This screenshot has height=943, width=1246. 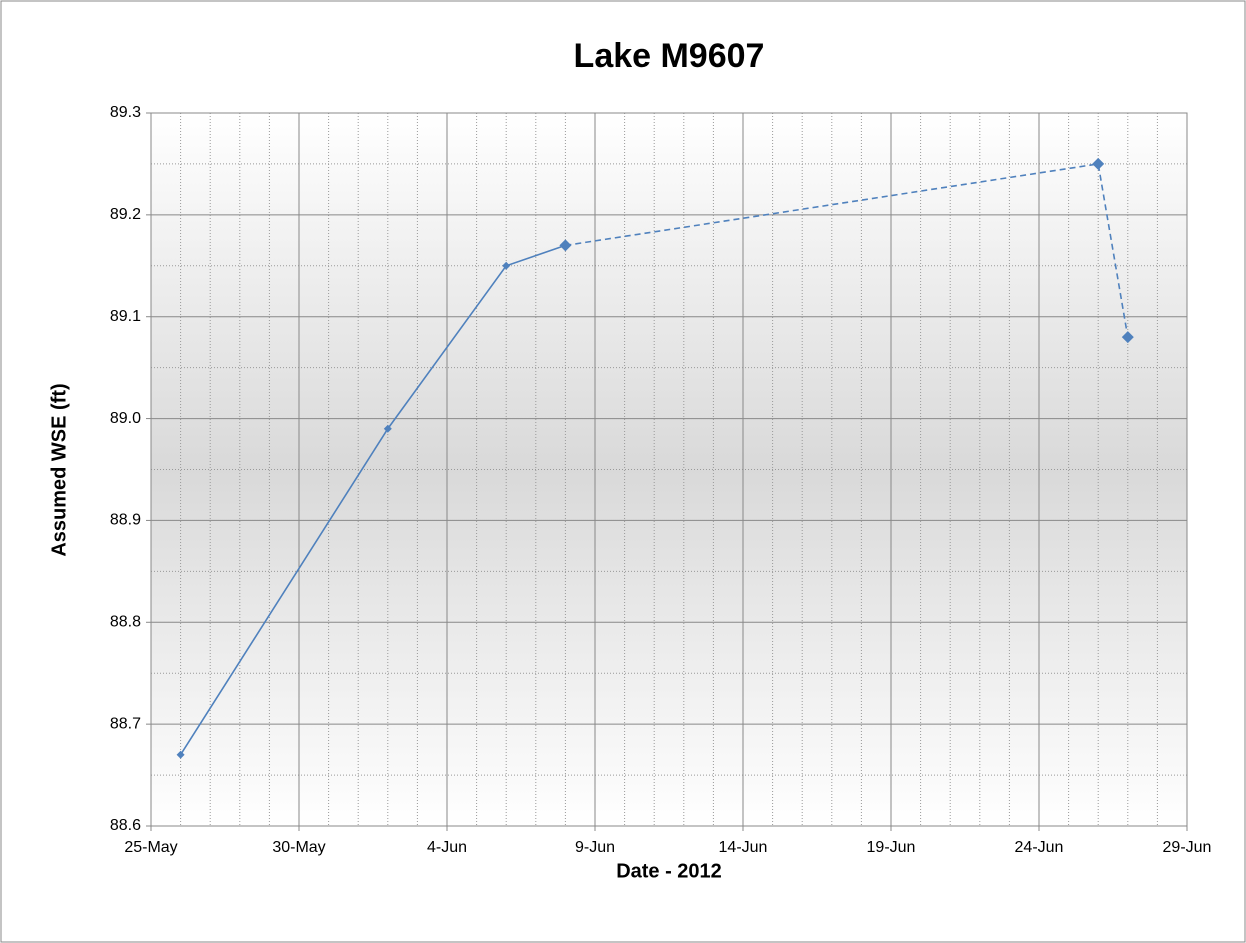 What do you see at coordinates (59, 469) in the screenshot?
I see `y-axis-label: Assumed WSE (ft)` at bounding box center [59, 469].